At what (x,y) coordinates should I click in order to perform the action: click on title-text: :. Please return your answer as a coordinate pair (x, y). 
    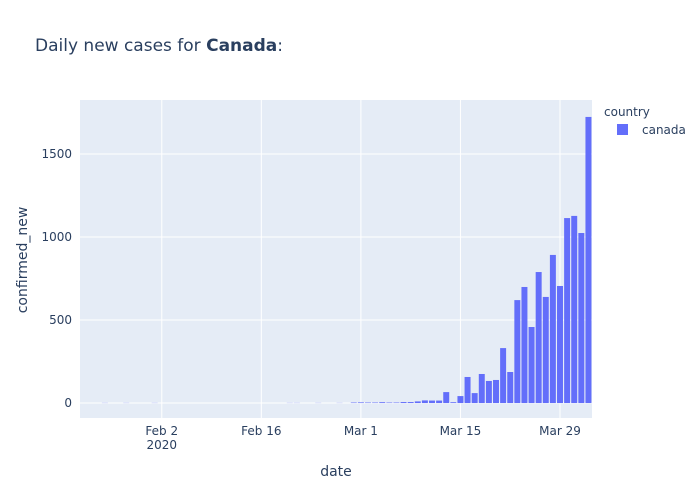
    Looking at the image, I should click on (280, 46).